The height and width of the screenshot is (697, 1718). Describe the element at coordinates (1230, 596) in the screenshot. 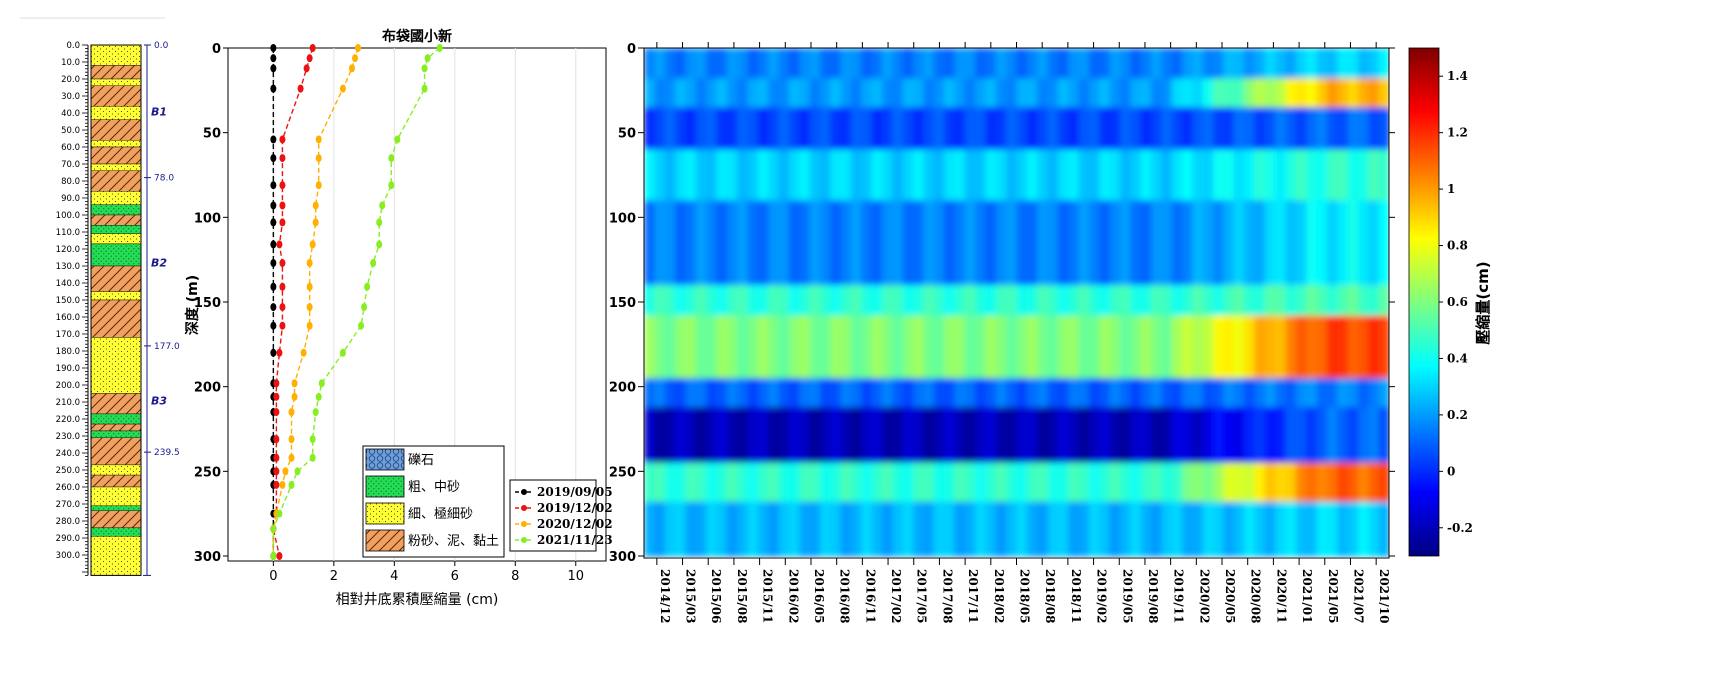

I see `heatmap-x-tick-label: 2020/05` at that location.